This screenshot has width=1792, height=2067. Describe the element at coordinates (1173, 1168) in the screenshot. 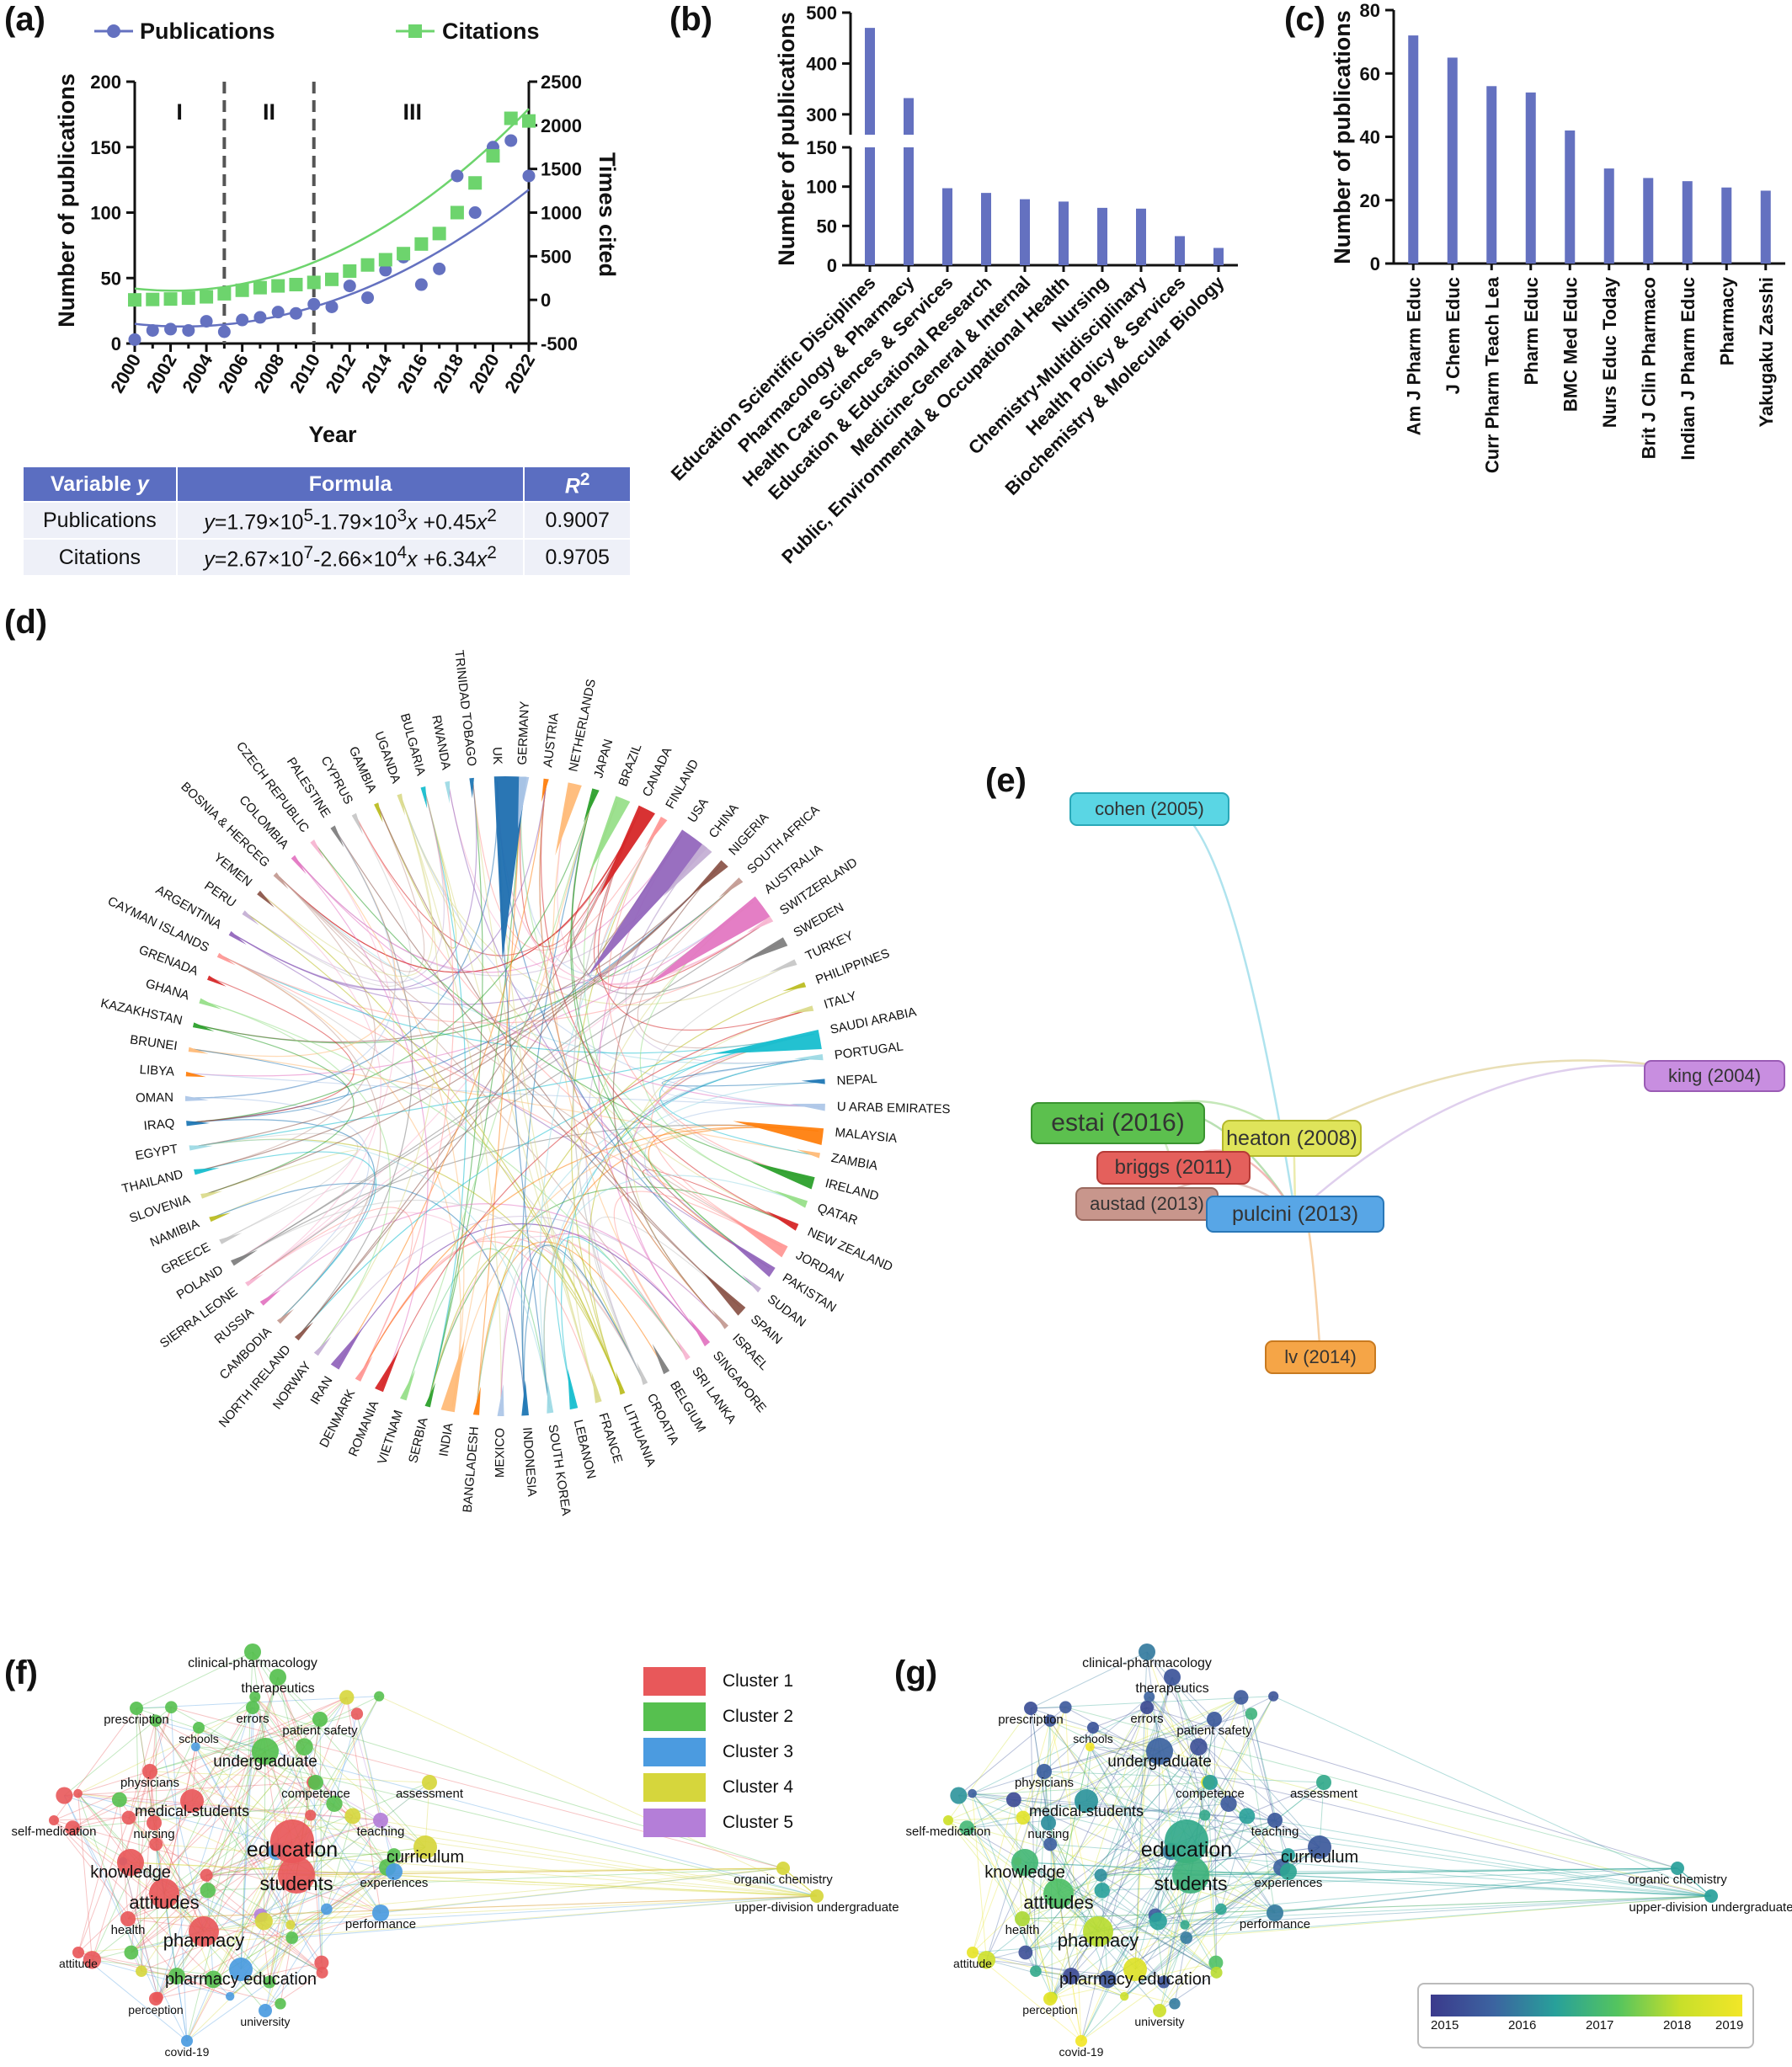

I see `paper-node: briggs (2011)` at that location.